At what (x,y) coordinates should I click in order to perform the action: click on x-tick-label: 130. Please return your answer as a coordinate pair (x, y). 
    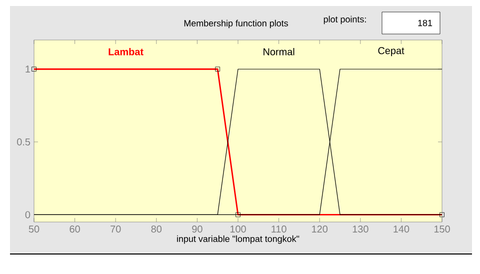
    Looking at the image, I should click on (360, 229).